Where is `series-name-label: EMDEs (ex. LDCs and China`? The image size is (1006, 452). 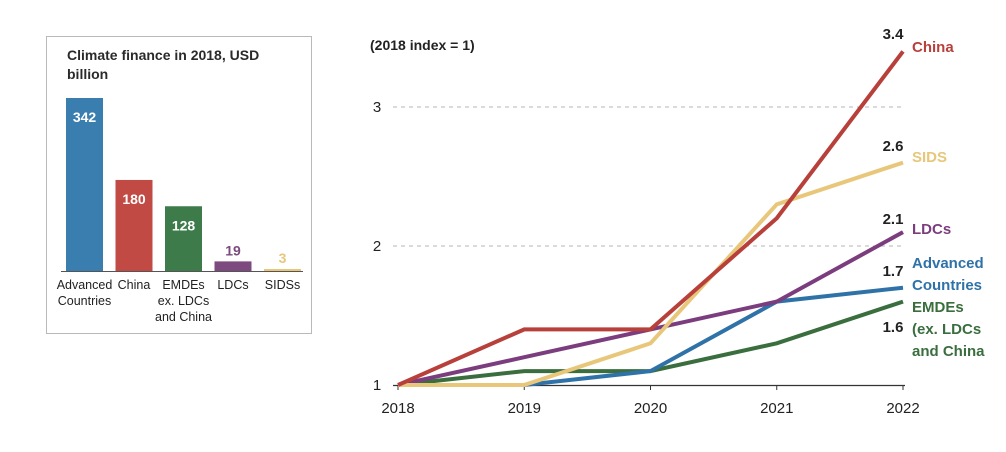
series-name-label: EMDEs (ex. LDCs and China is located at coordinates (948, 329).